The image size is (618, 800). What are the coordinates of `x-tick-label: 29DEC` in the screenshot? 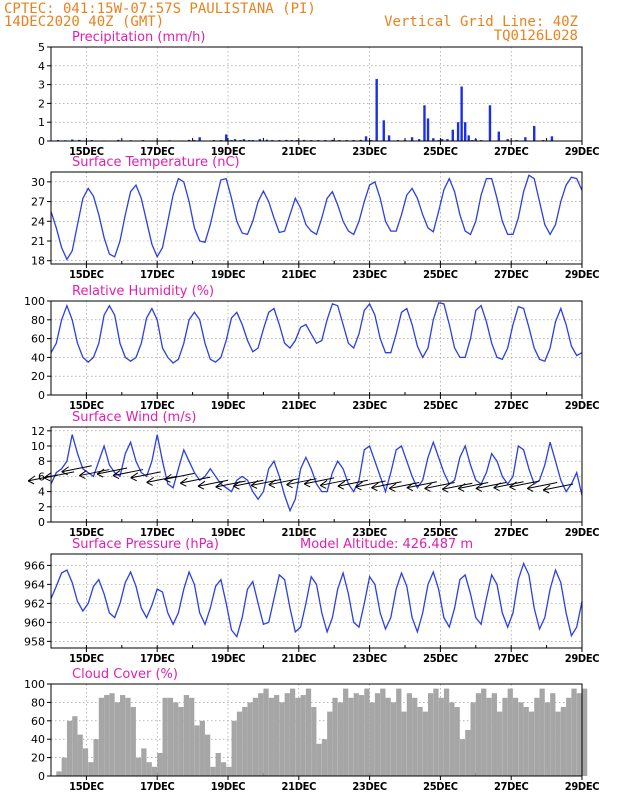 It's located at (582, 786).